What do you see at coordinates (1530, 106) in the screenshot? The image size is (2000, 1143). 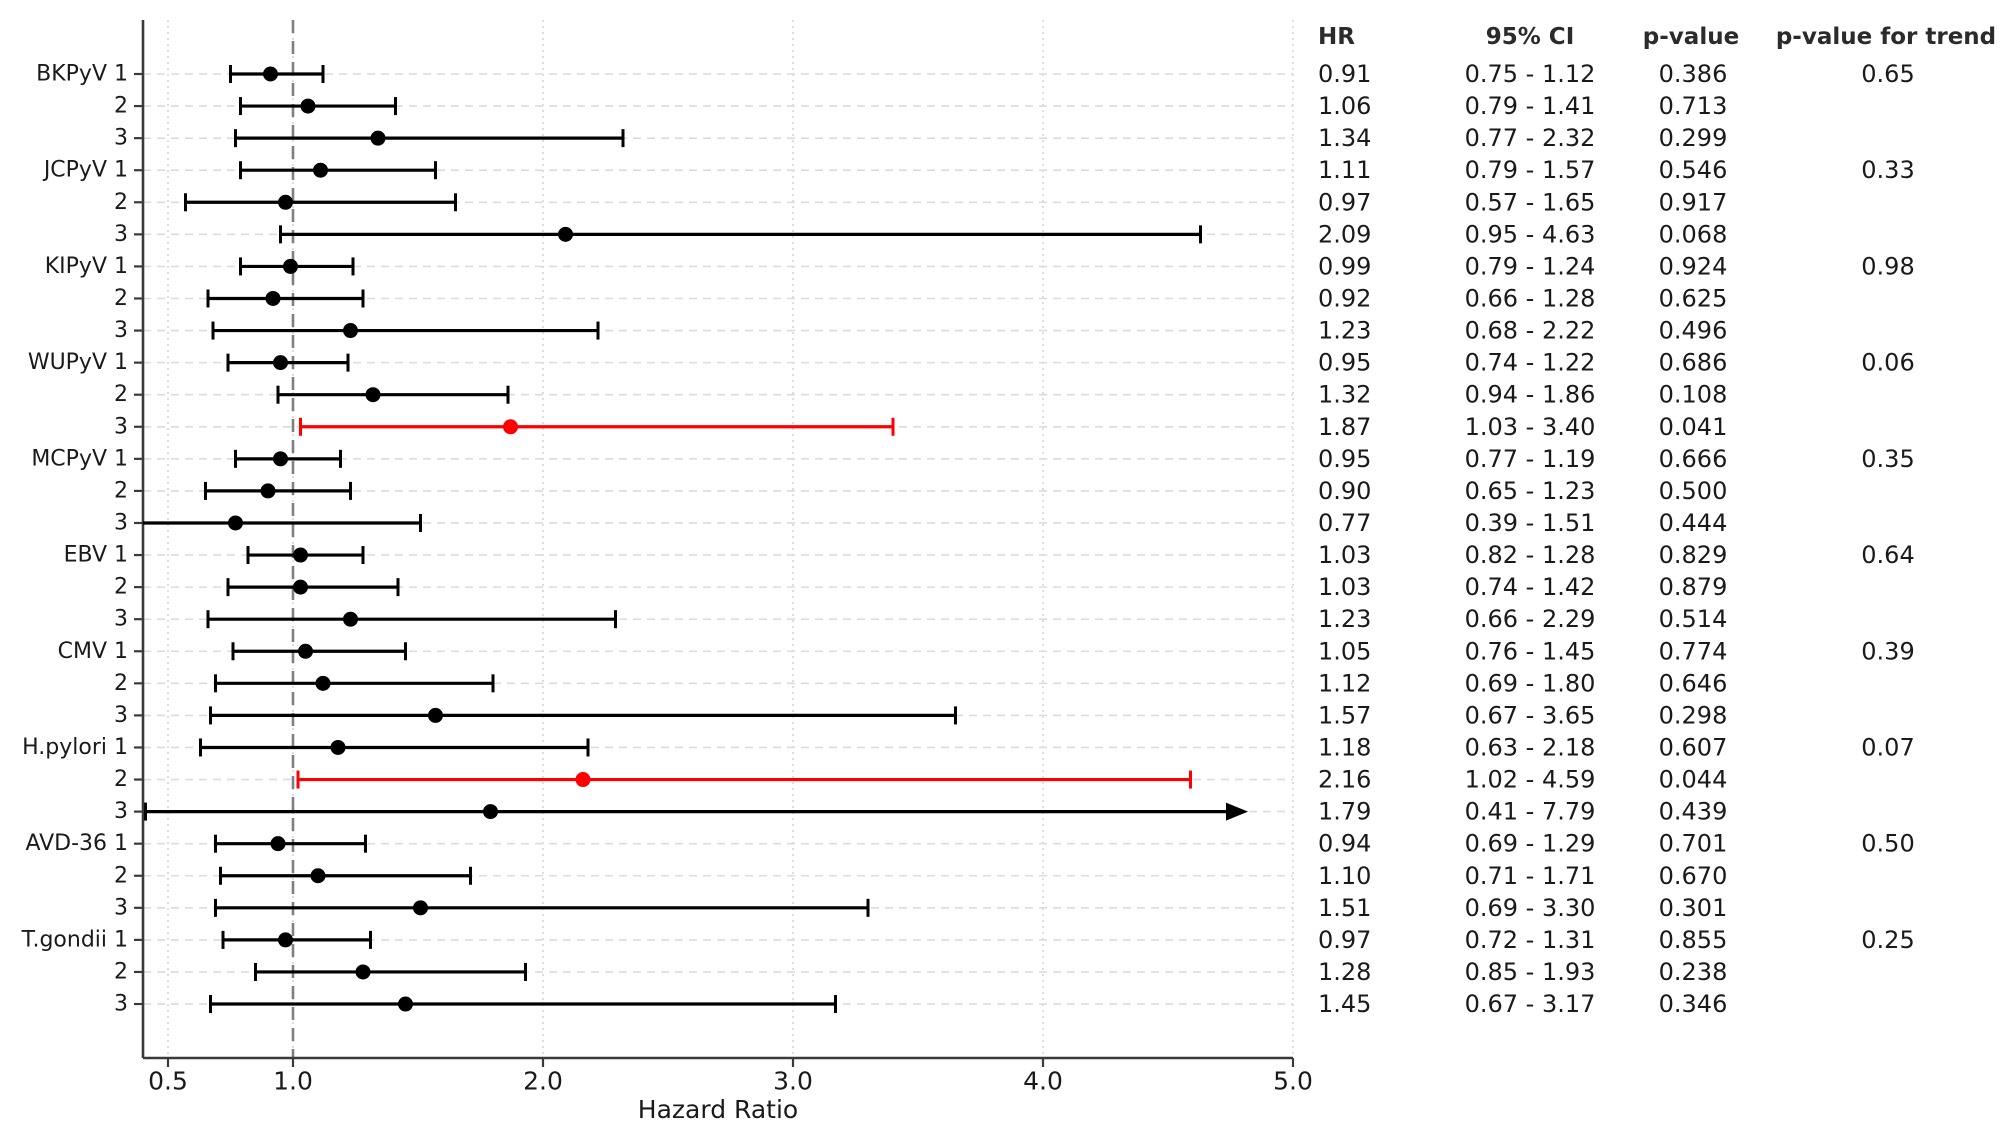 I see `cell-ci: 0.79 - 1.41` at bounding box center [1530, 106].